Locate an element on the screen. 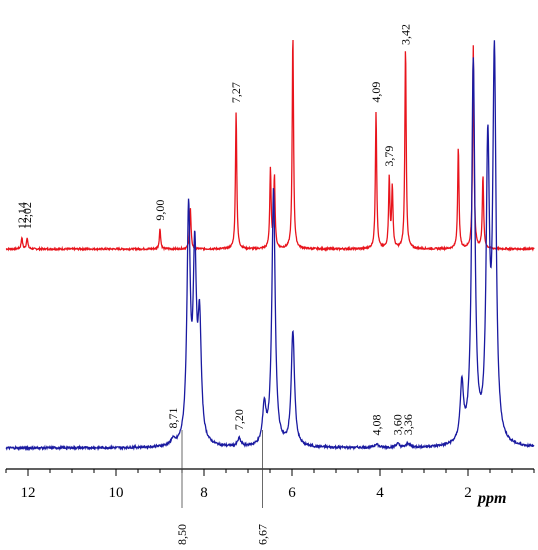 Image resolution: width=538 pixels, height=550 pixels. peak-label: 12,02 is located at coordinates (27, 215).